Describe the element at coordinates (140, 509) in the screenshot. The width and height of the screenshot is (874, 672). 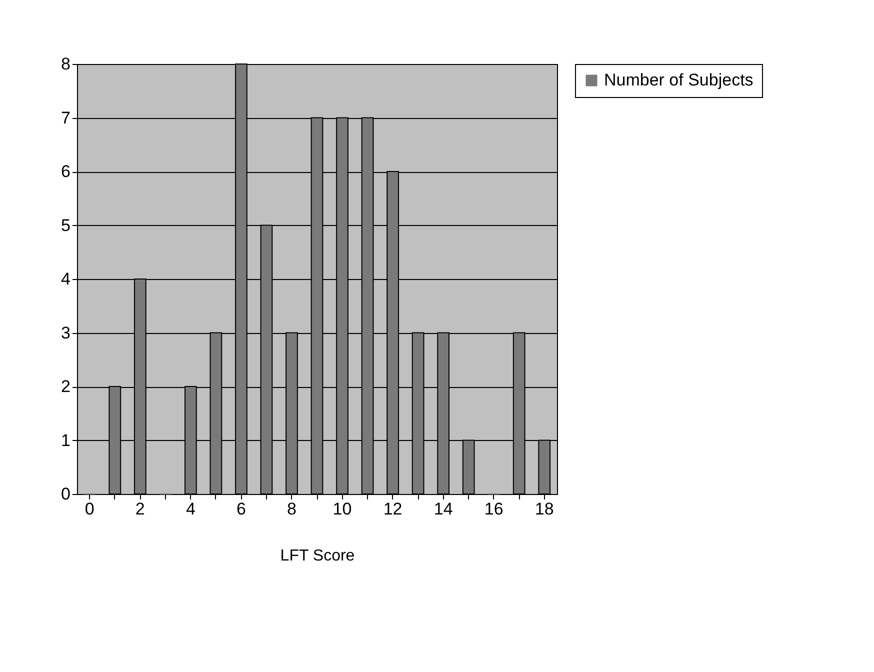
I see `x-tick-label: 2` at that location.